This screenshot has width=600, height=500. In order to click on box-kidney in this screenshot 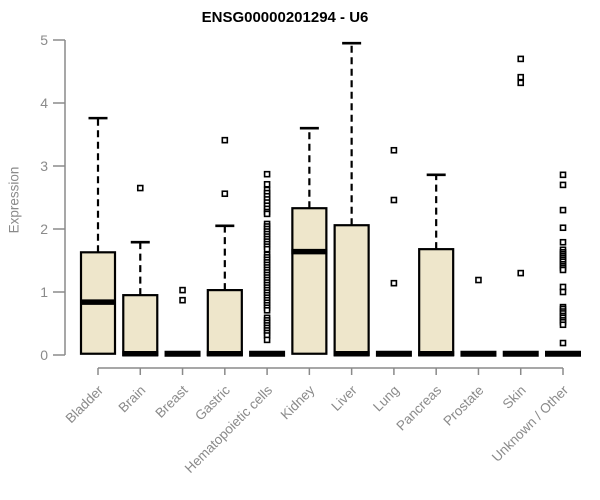, I will do `click(309, 281)`.